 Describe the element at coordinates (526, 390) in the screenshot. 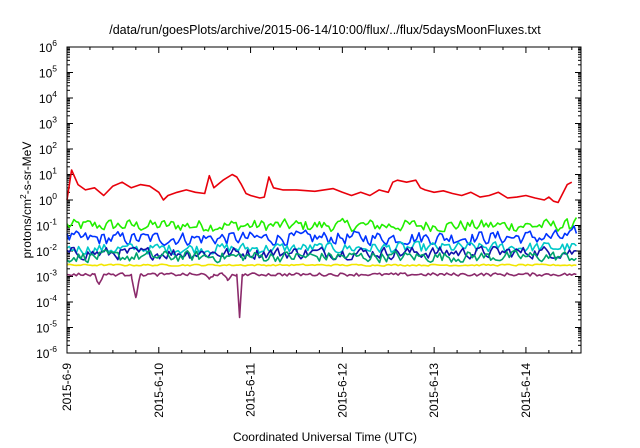

I see `x-tick-label: 2015-6-14` at that location.